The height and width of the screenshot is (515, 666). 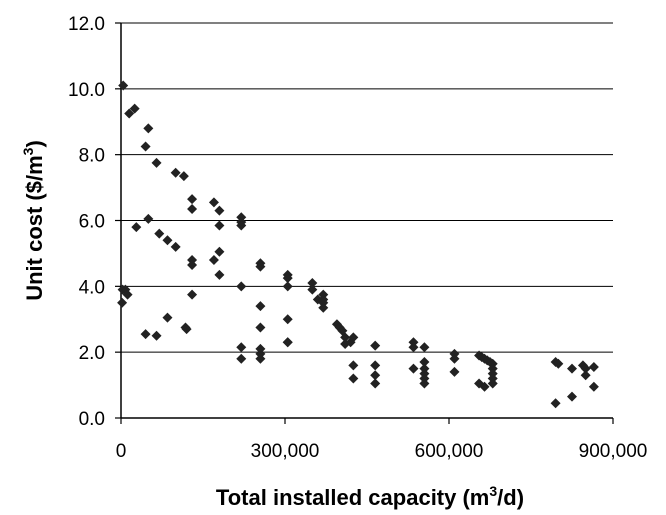 What do you see at coordinates (121, 451) in the screenshot?
I see `x-tick-label-0: 0` at bounding box center [121, 451].